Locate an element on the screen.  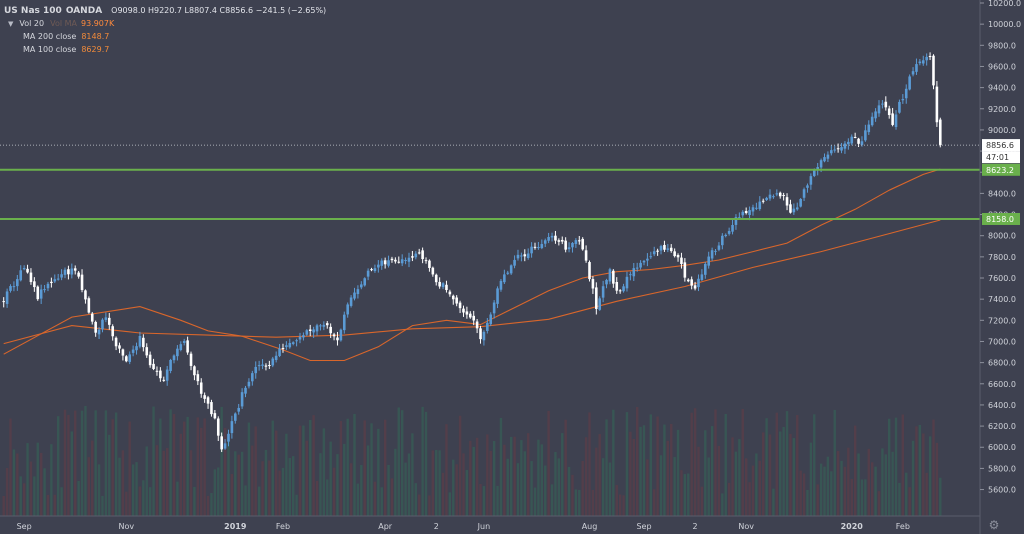
horizontal-levels is located at coordinates (490, 182).